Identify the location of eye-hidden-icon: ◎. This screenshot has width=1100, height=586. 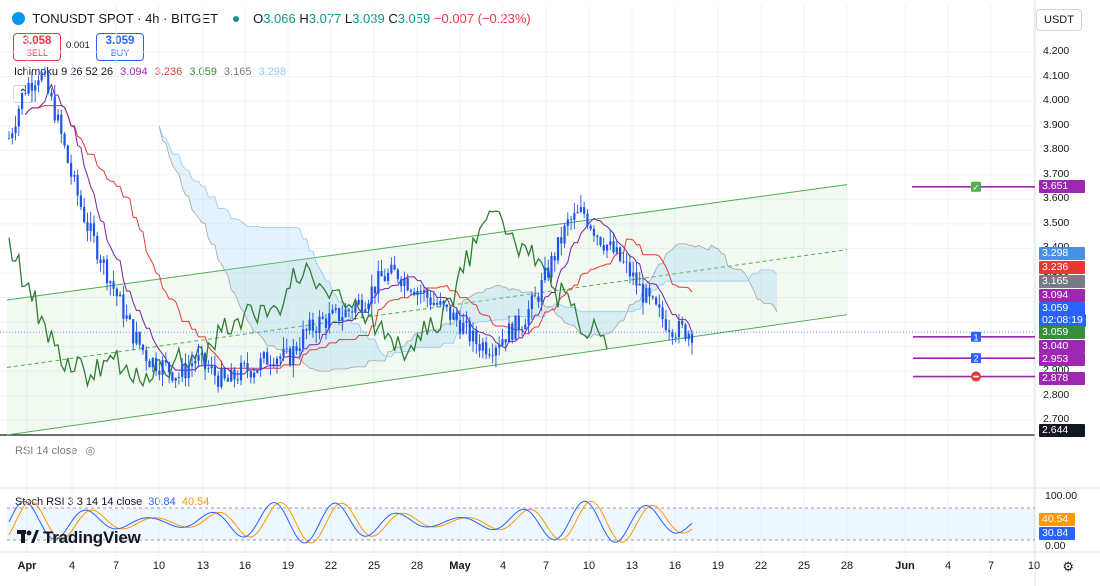
(90, 451).